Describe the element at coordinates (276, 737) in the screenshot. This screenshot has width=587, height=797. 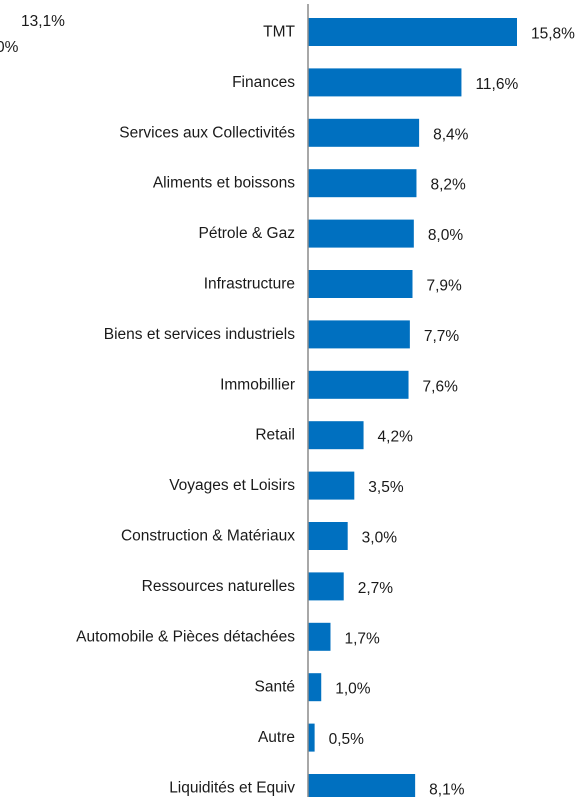
I see `category-label-autre: Autre` at that location.